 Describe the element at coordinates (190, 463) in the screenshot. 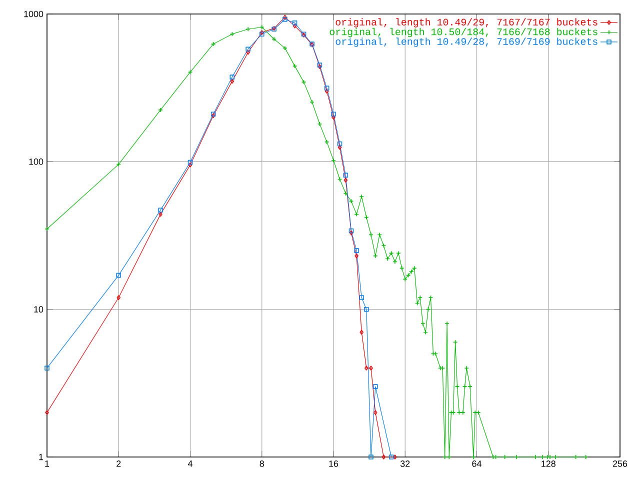

I see `x-tick-label: 4` at that location.